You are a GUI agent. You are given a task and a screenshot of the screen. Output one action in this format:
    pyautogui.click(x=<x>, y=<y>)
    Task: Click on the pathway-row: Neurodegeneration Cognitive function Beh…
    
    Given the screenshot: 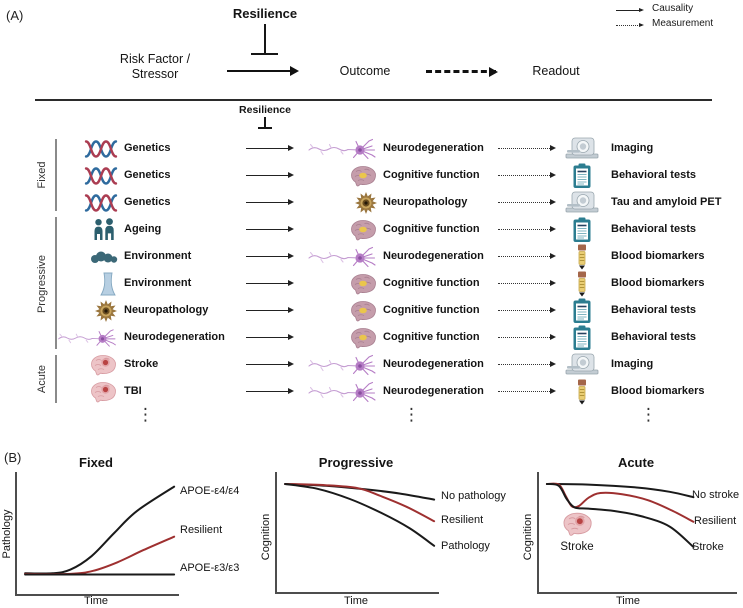 What is the action you would take?
    pyautogui.click(x=371, y=337)
    